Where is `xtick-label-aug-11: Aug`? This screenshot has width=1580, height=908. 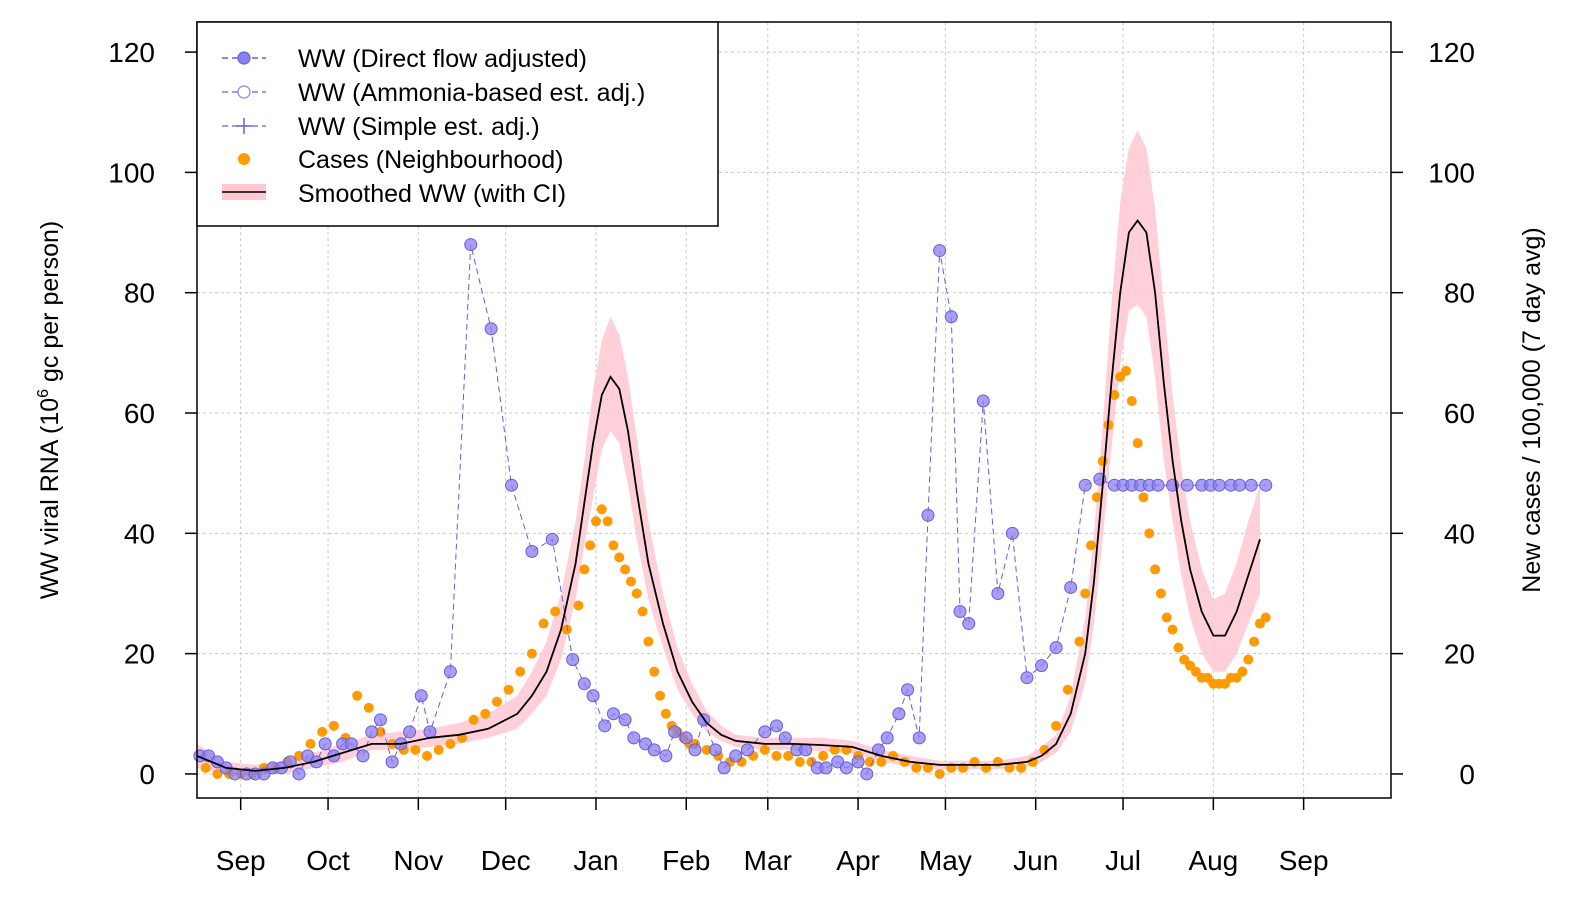
xtick-label-aug-11: Aug is located at coordinates (1213, 860).